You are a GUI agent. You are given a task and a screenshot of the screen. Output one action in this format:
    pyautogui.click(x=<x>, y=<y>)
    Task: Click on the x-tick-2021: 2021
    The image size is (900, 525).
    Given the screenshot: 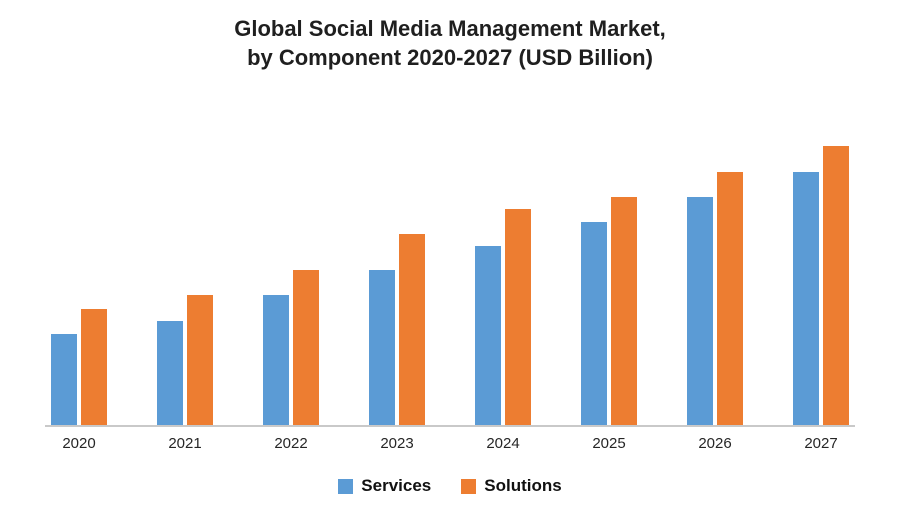 What is the action you would take?
    pyautogui.click(x=185, y=444)
    